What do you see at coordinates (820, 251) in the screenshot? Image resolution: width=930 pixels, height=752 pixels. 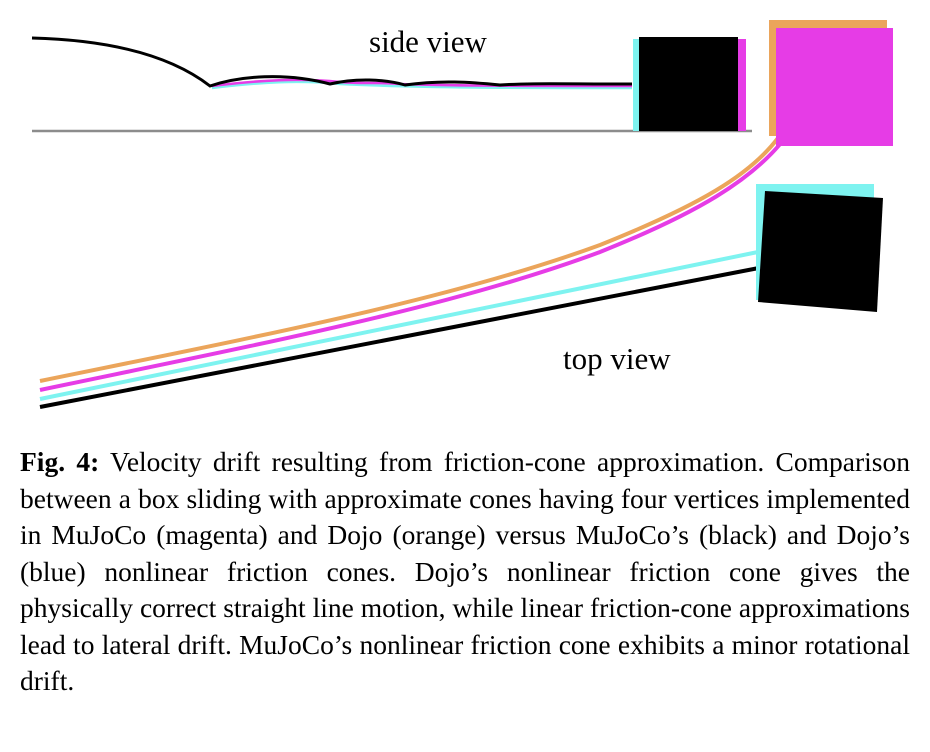 I see `top-view-black-box` at bounding box center [820, 251].